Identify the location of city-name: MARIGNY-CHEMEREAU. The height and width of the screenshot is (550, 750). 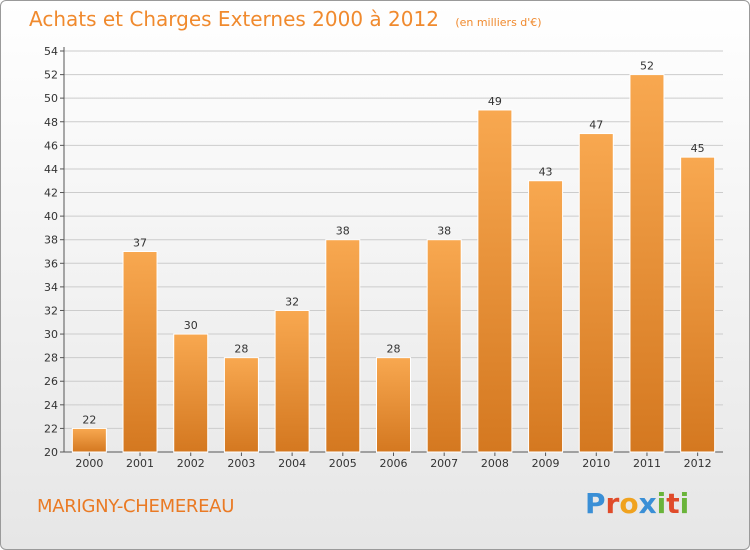
(136, 506).